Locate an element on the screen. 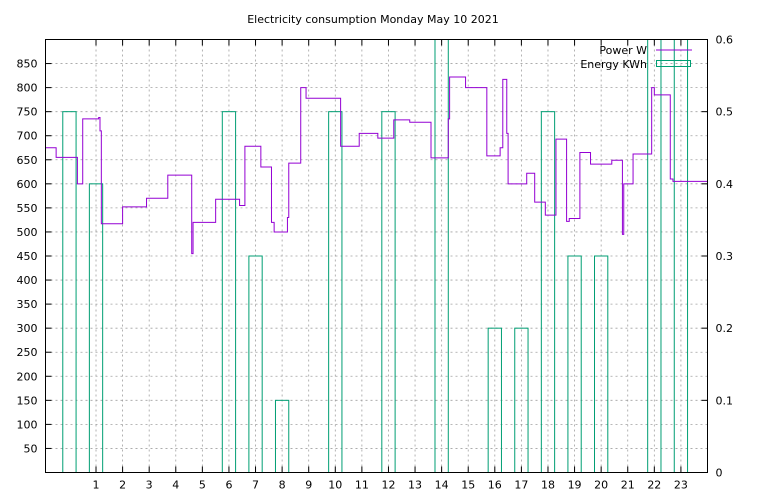 The image size is (768, 500). x-tick-label: 20 is located at coordinates (601, 485).